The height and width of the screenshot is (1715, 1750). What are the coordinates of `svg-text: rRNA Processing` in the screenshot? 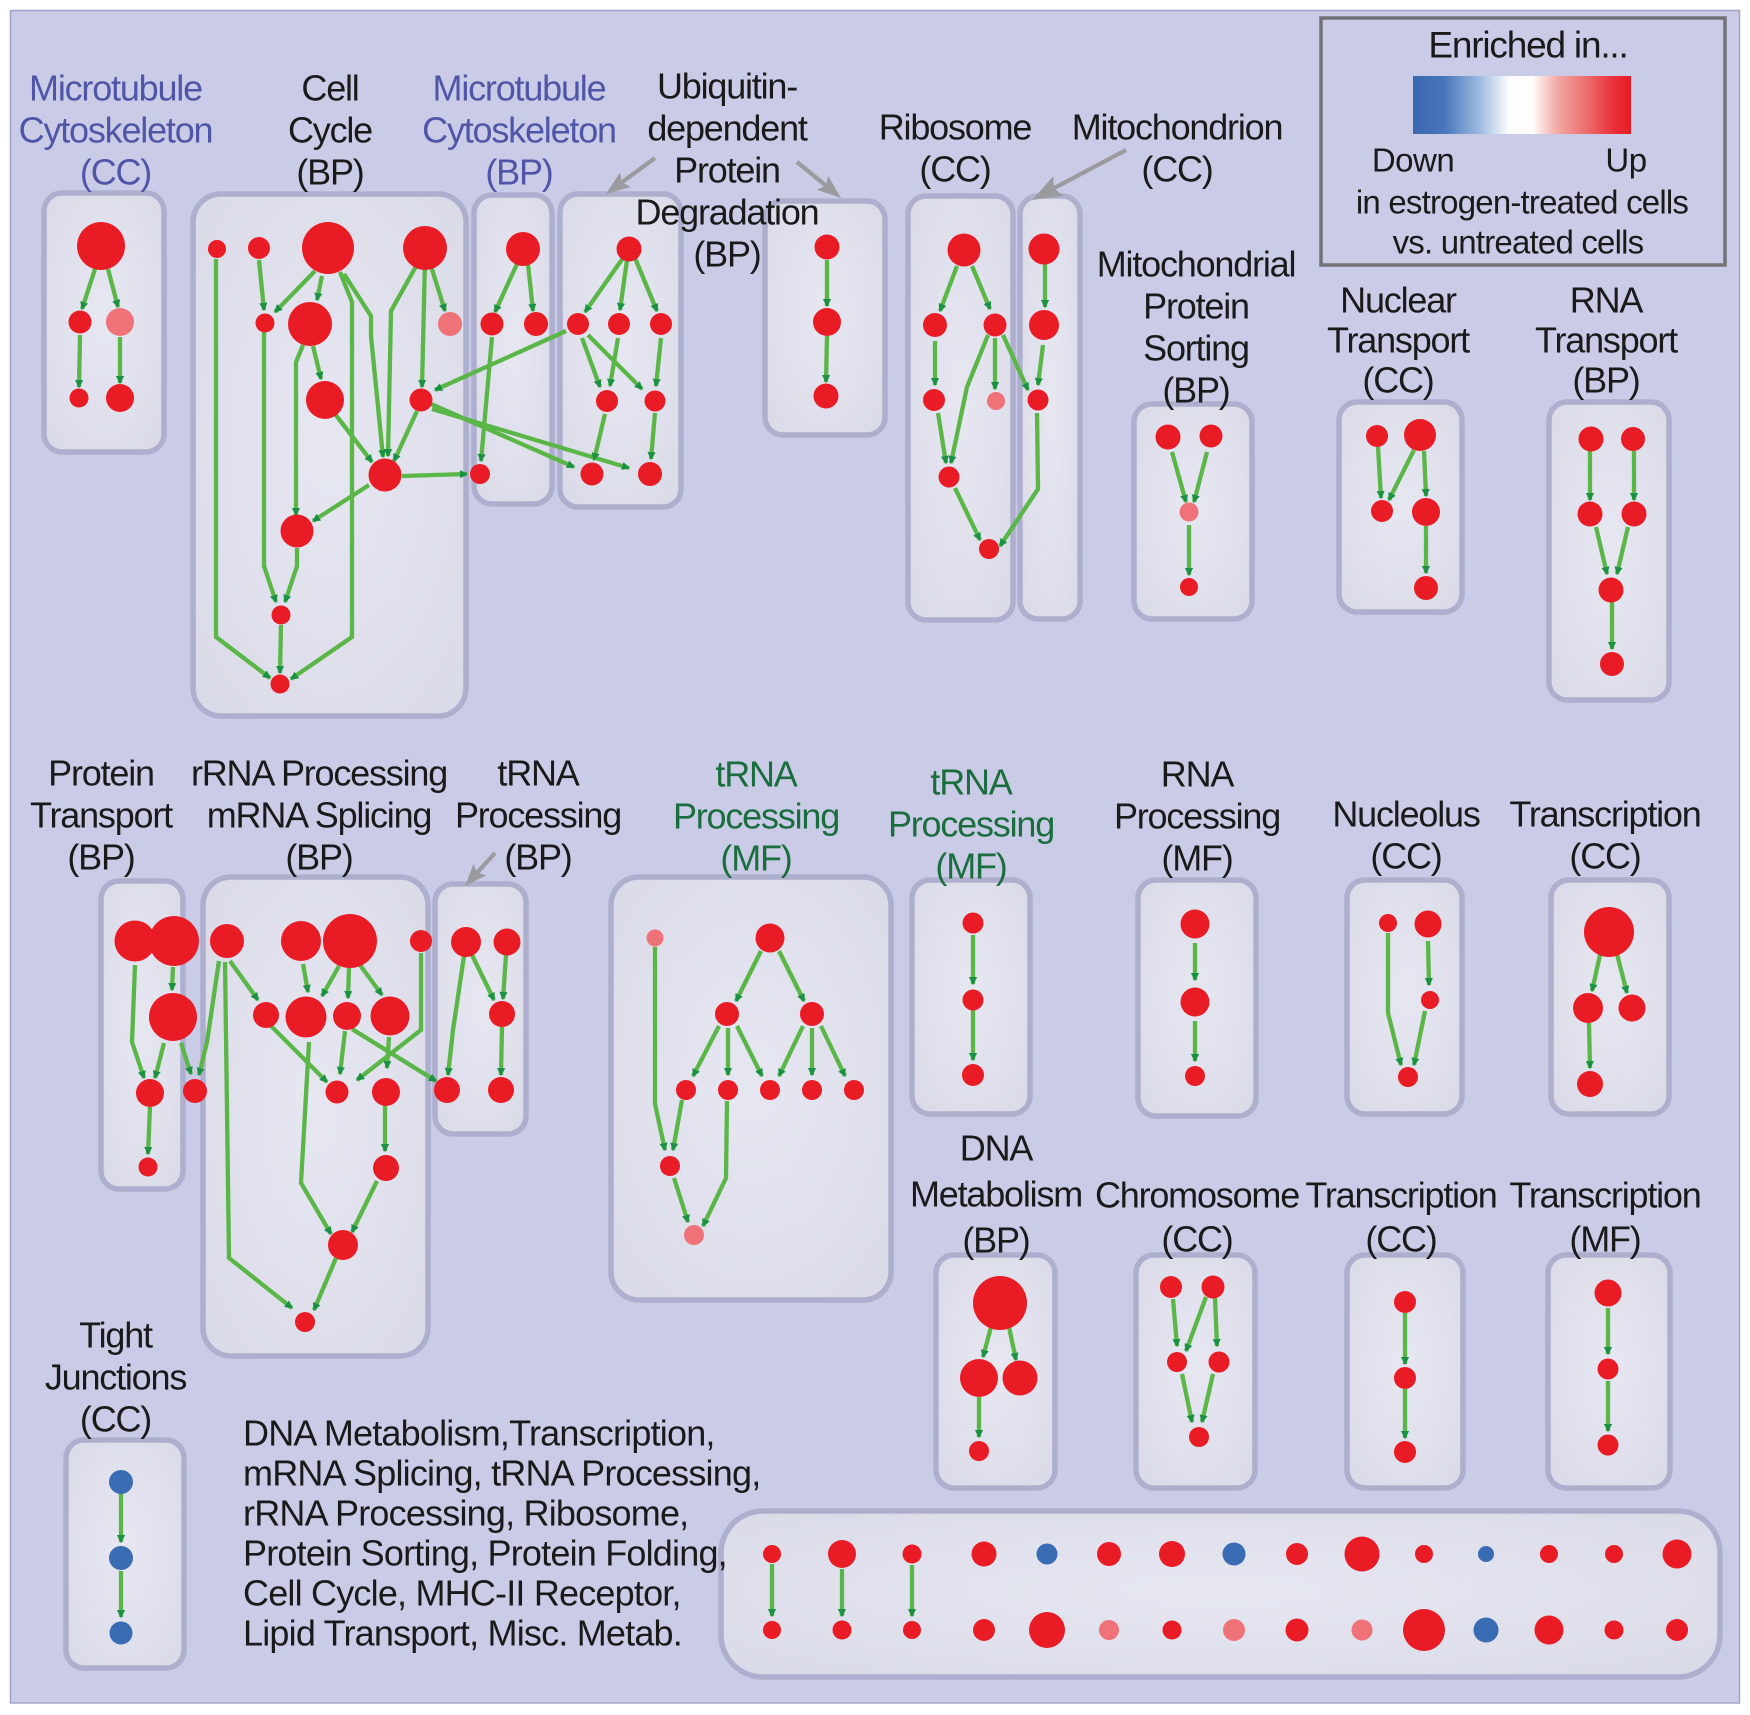 It's located at (319, 773).